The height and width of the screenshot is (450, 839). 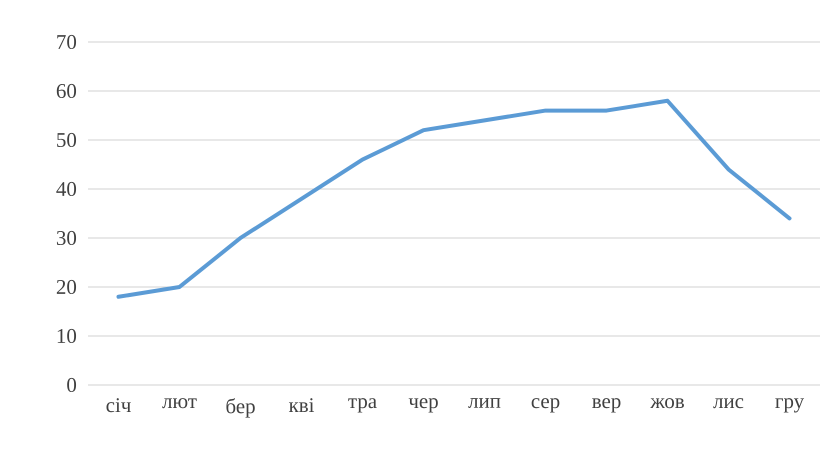 What do you see at coordinates (667, 403) in the screenshot?
I see `x-tick-label: жов` at bounding box center [667, 403].